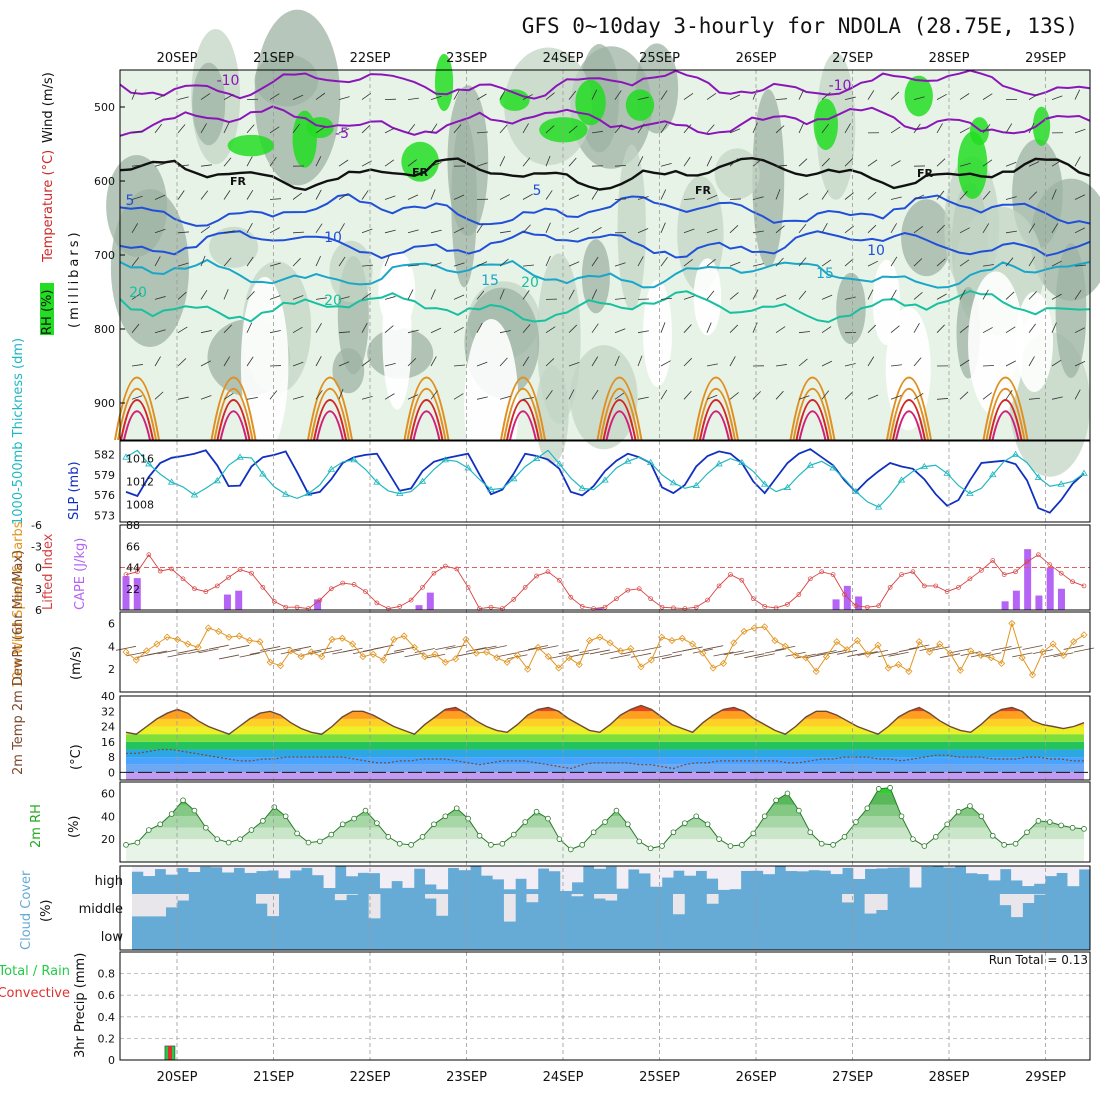 The width and height of the screenshot is (1100, 1100). I want to click on temp-band, so click(605, 768).